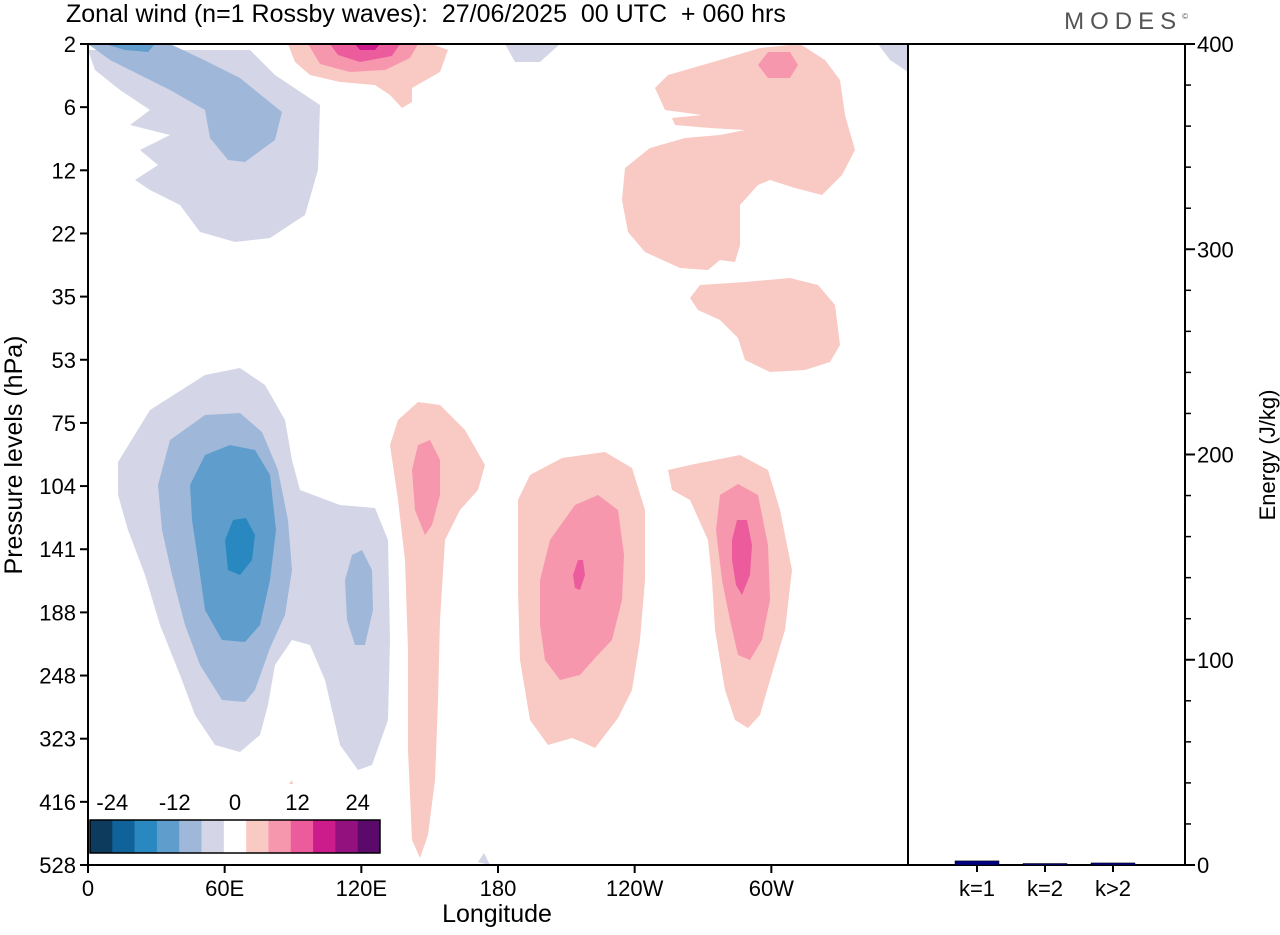 The height and width of the screenshot is (935, 1280). Describe the element at coordinates (742, 557) in the screenshot. I see `contour-pos-right-core` at that location.